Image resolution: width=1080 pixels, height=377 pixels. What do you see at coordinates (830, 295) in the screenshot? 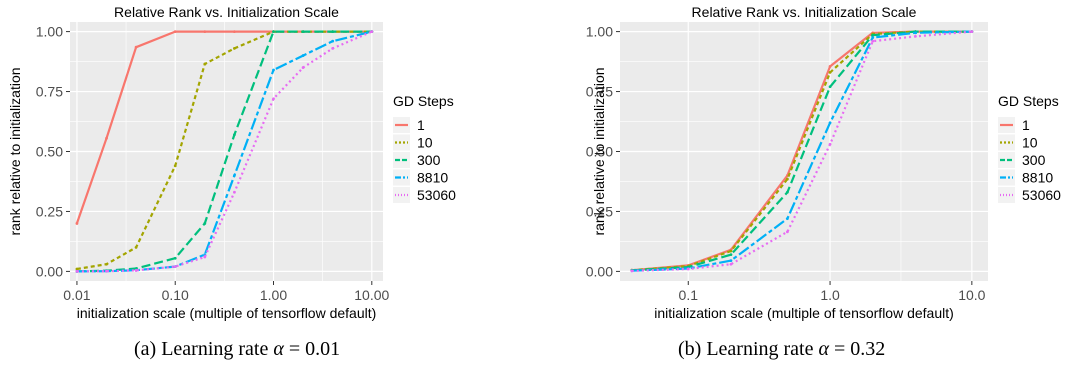
I see `x-tick-label: 1.0` at bounding box center [830, 295].